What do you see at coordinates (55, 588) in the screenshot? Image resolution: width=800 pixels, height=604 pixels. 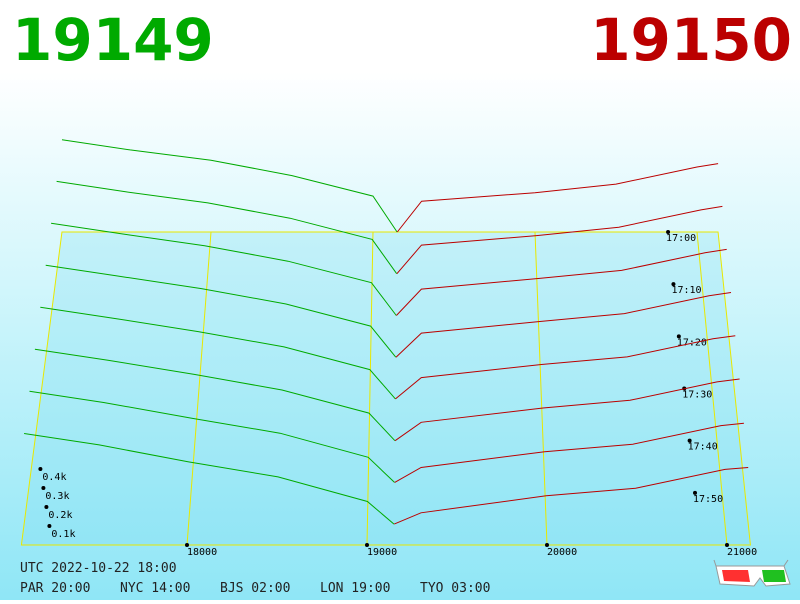 I see `clock: PAR 20:00` at bounding box center [55, 588].